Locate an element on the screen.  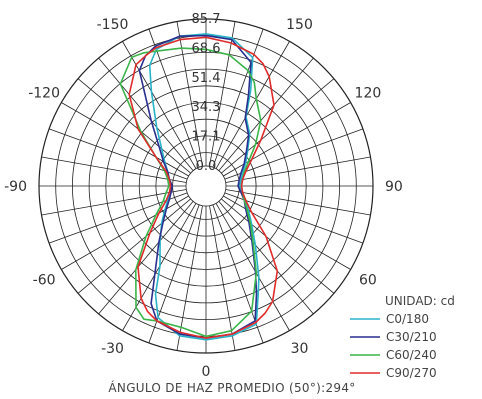
radial-tick-labels: 0.0 17.1 34.3 51.4 68.6 85.7 is located at coordinates (206, 93).